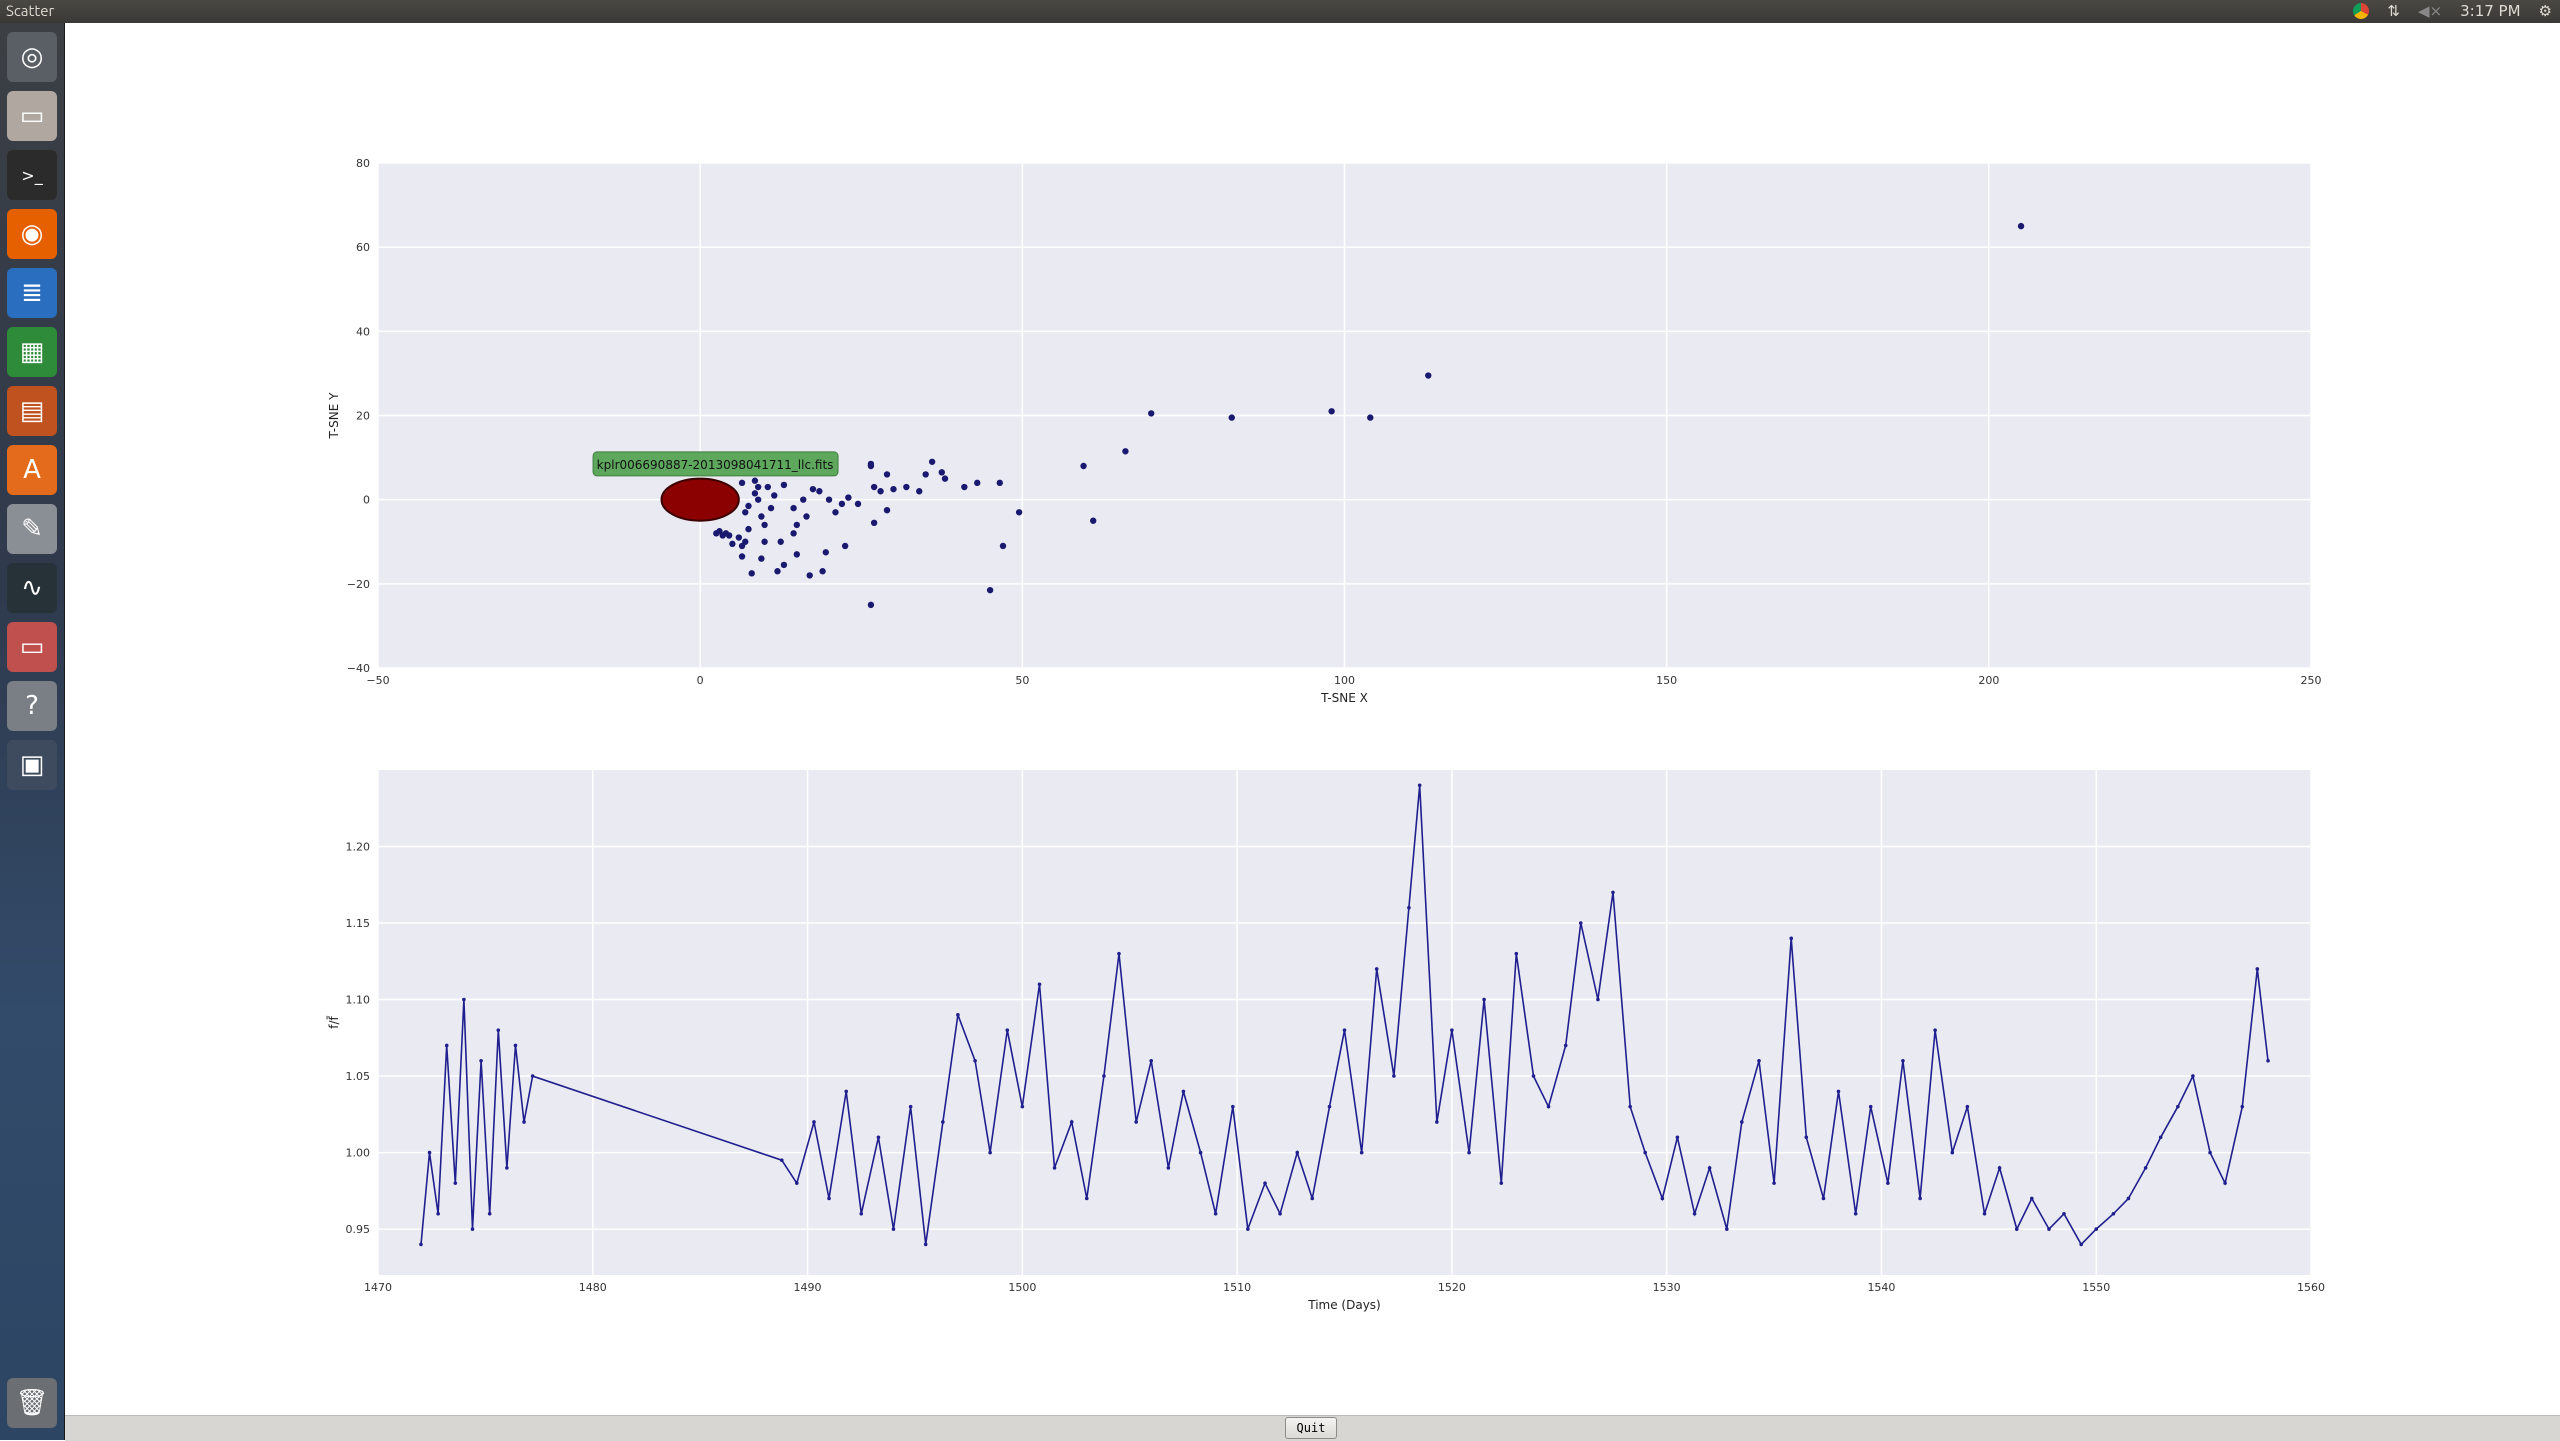 This screenshot has width=2560, height=1441. I want to click on terminal-icon: >_, so click(32, 175).